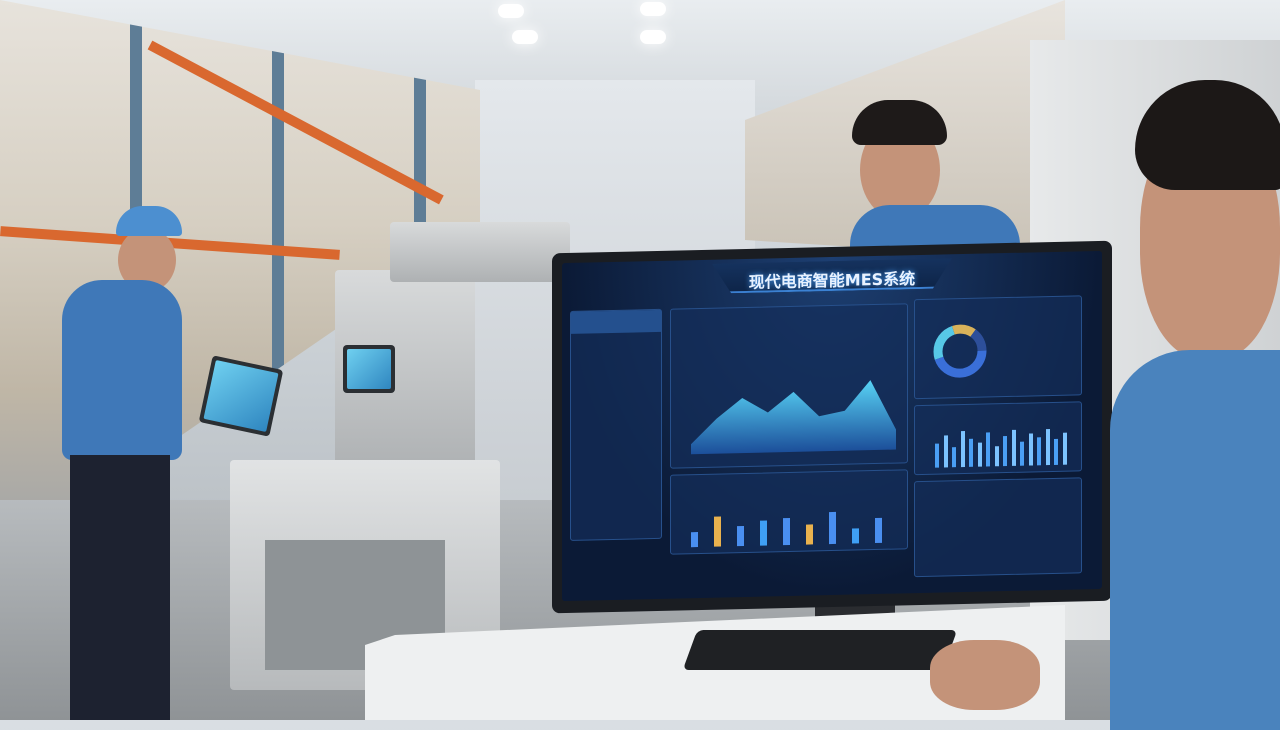 This screenshot has height=730, width=1280. I want to click on area-chart-panel, so click(789, 386).